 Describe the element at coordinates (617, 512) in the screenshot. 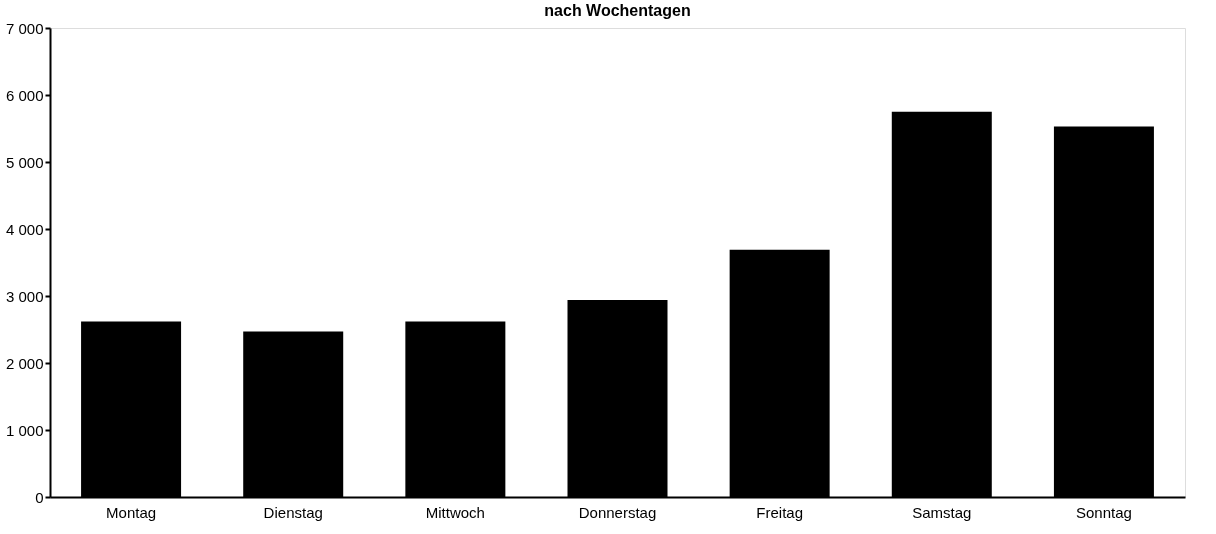

I see `x-tick-label: Donnerstag` at that location.